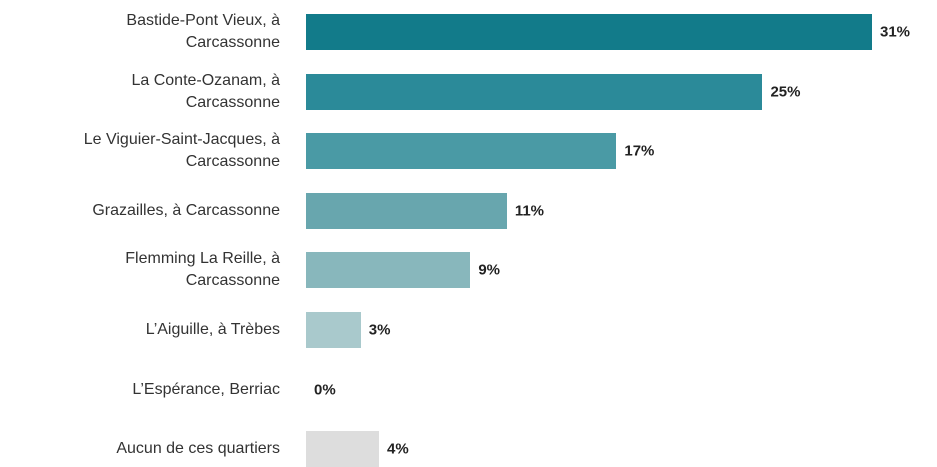 The image size is (937, 467). What do you see at coordinates (202, 270) in the screenshot?
I see `category-label: Flemming La Reille, à Carcassonne` at bounding box center [202, 270].